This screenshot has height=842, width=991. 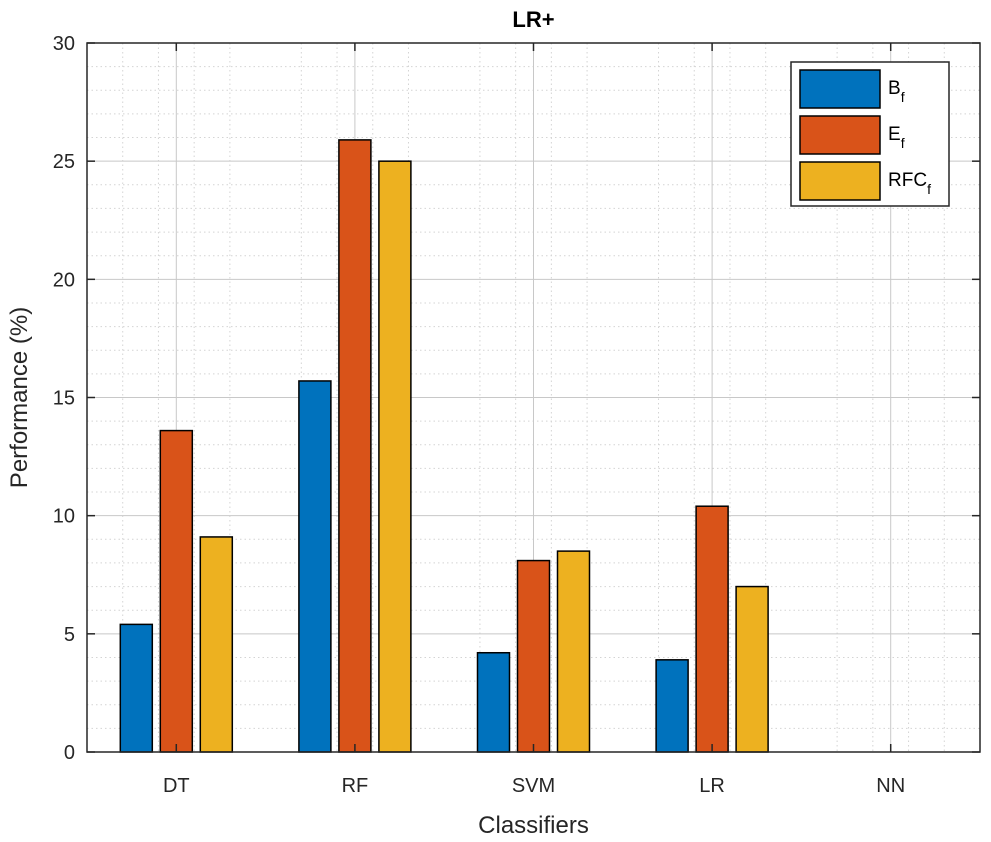 What do you see at coordinates (176, 786) in the screenshot?
I see `x-tick-label: DT` at bounding box center [176, 786].